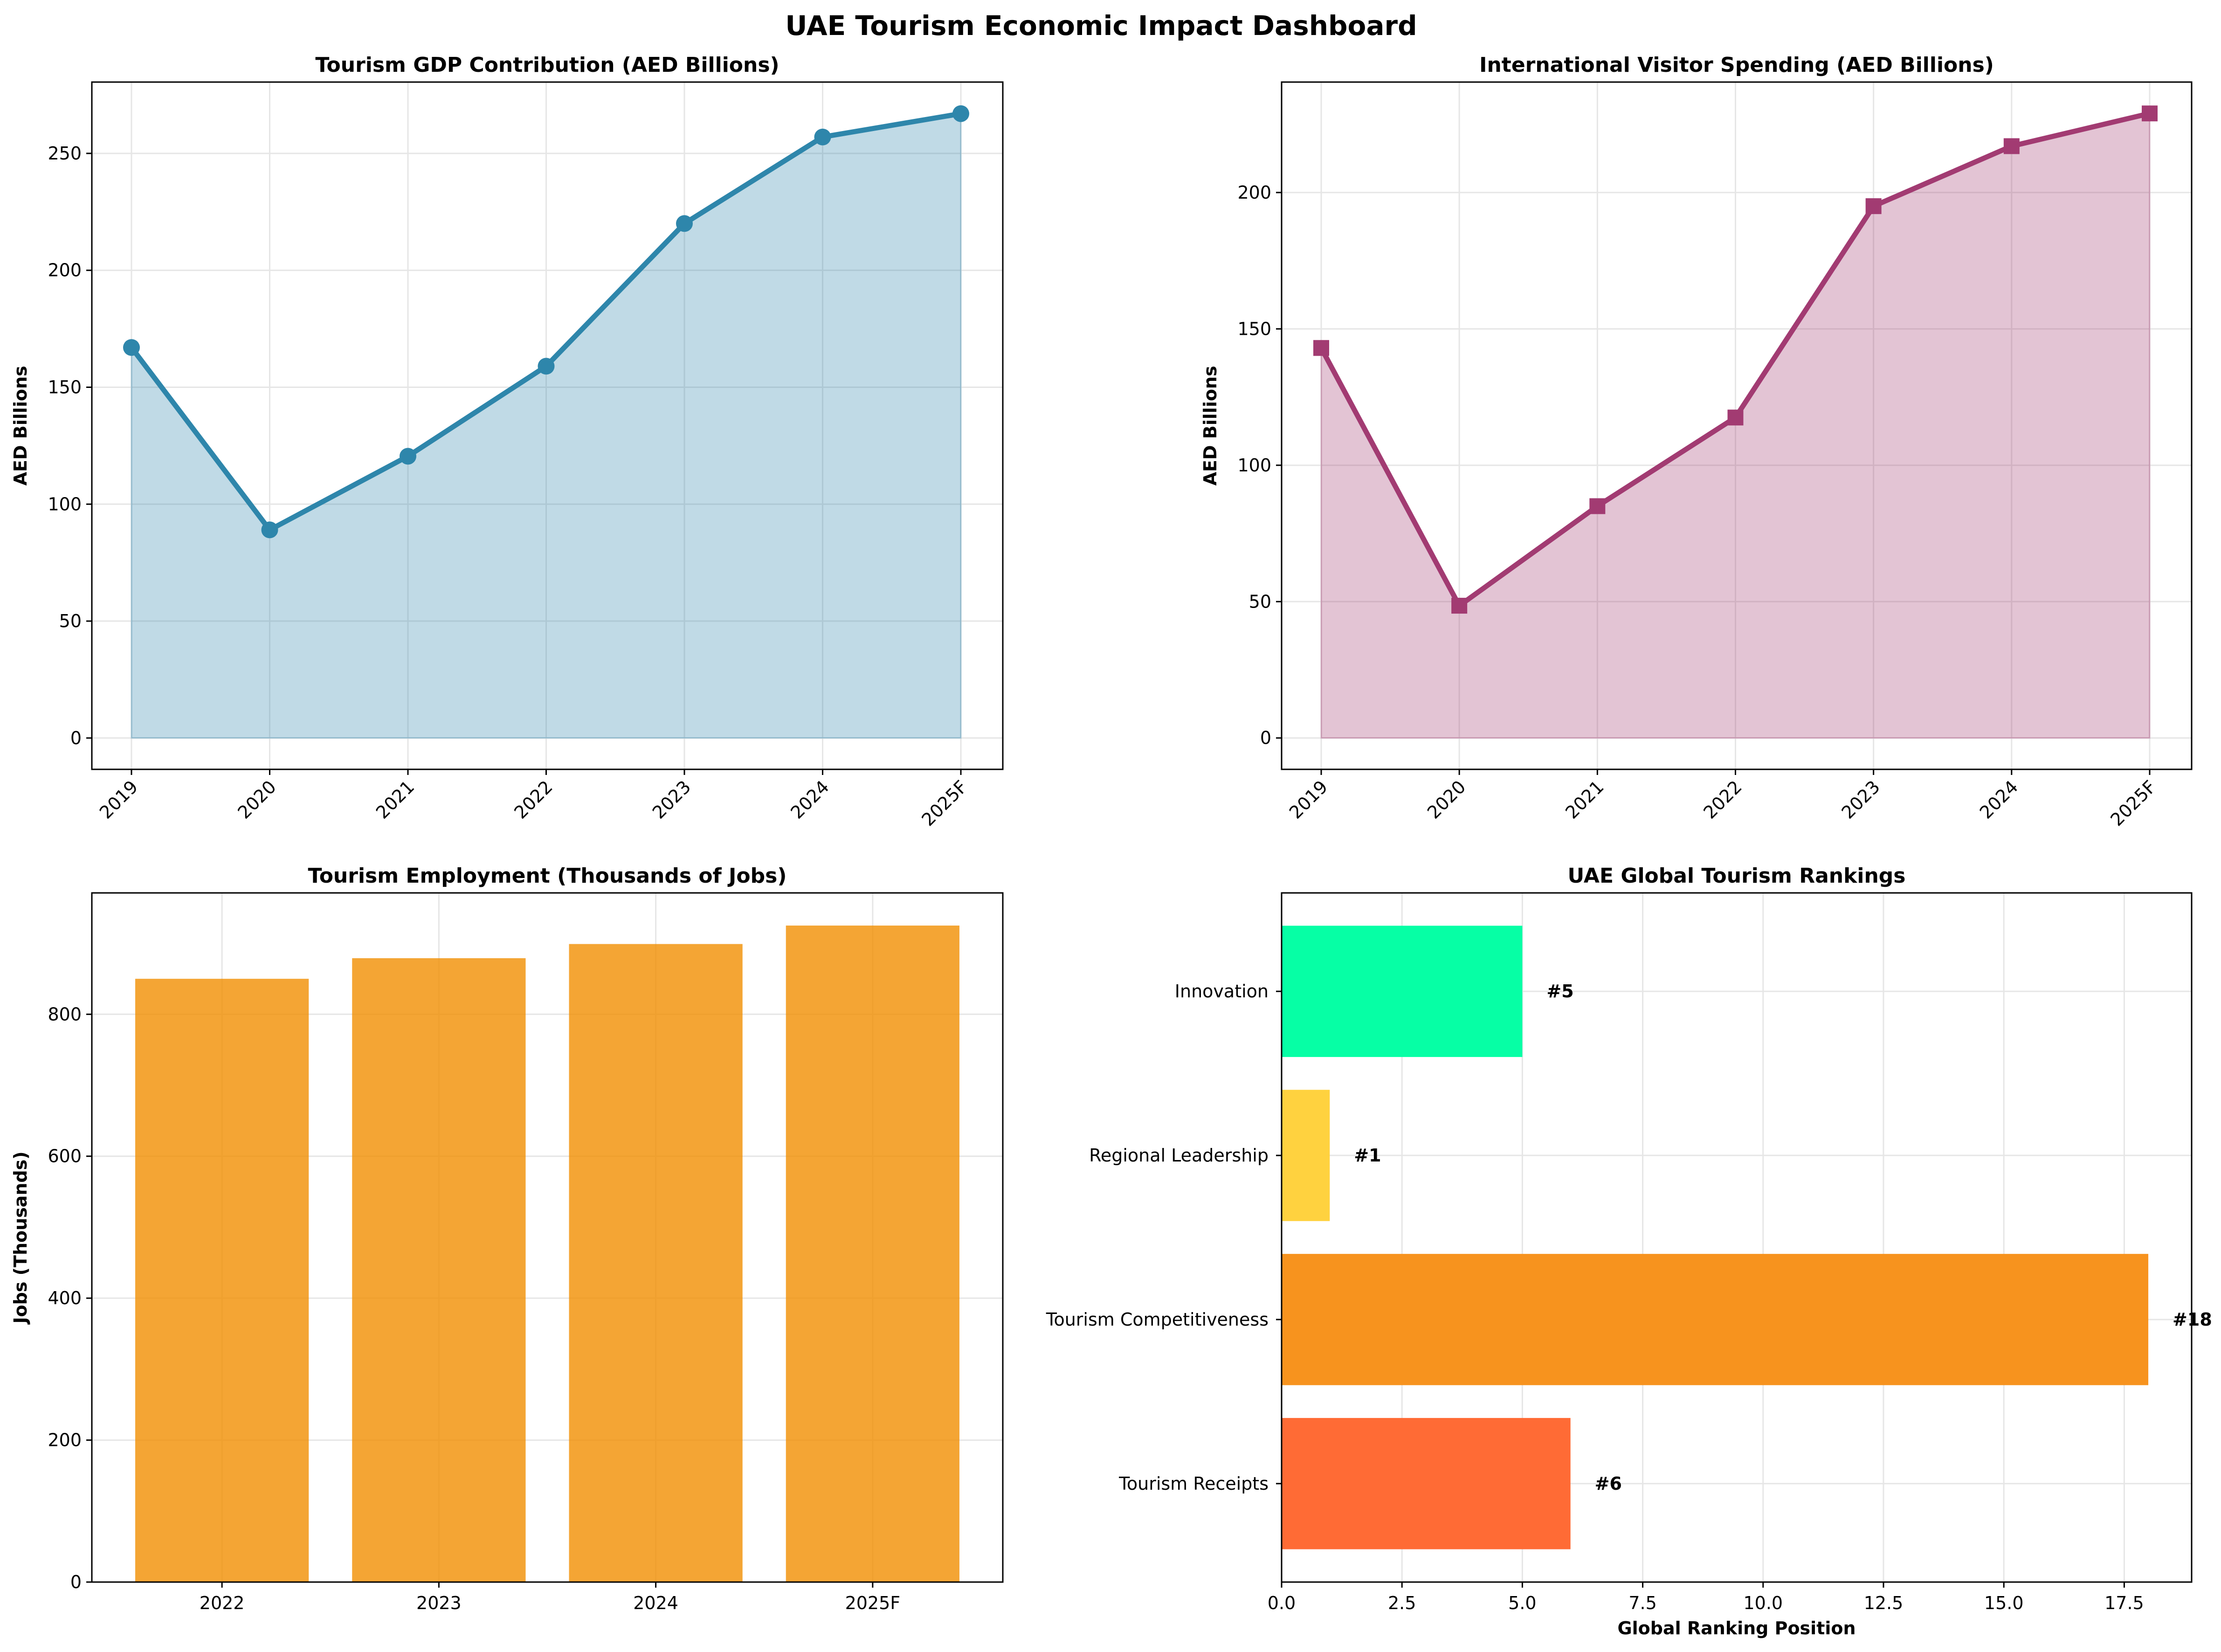  What do you see at coordinates (222, 1603) in the screenshot?
I see `chart3-xtick-label: 2022` at bounding box center [222, 1603].